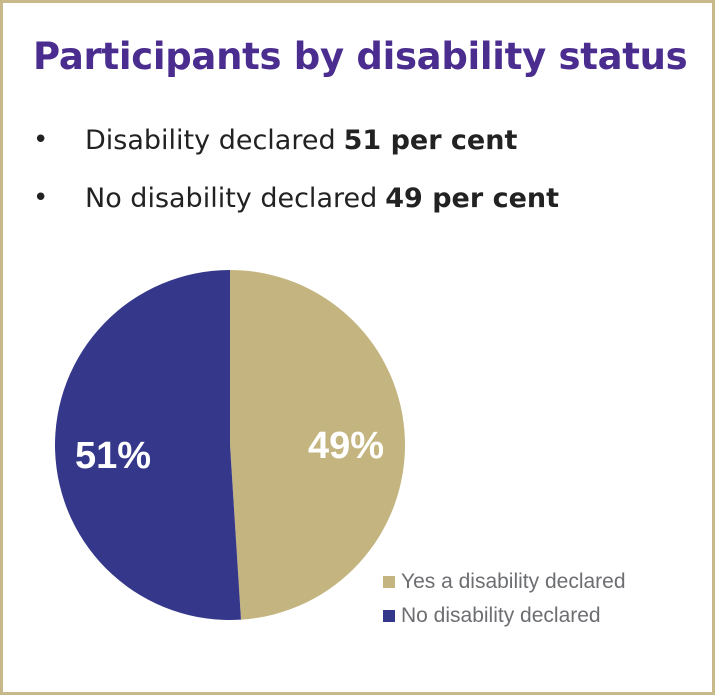  I want to click on bullet-item: • Disability declared 51 per cent, so click(275, 140).